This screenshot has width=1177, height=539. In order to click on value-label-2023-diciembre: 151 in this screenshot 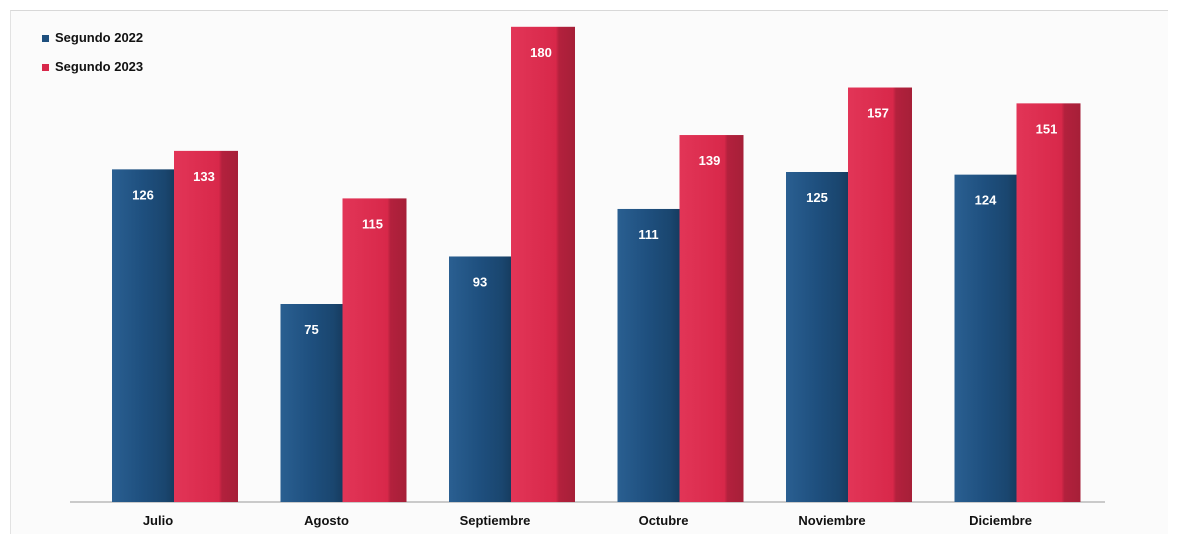, I will do `click(1047, 128)`.